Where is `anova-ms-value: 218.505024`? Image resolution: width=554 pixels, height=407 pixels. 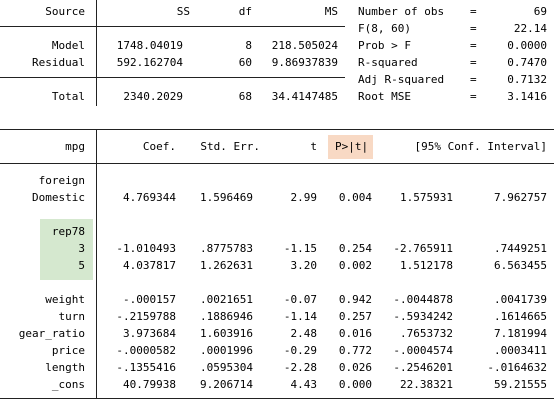
anova-ms-value: 218.505024 is located at coordinates (304, 45).